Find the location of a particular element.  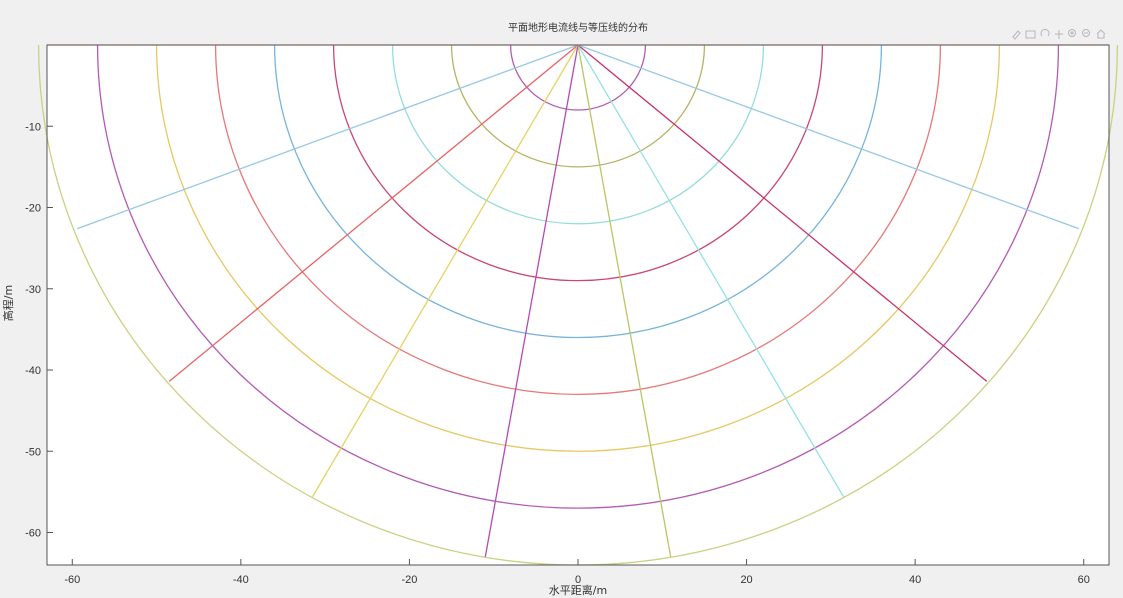

pan-icon is located at coordinates (1059, 34).